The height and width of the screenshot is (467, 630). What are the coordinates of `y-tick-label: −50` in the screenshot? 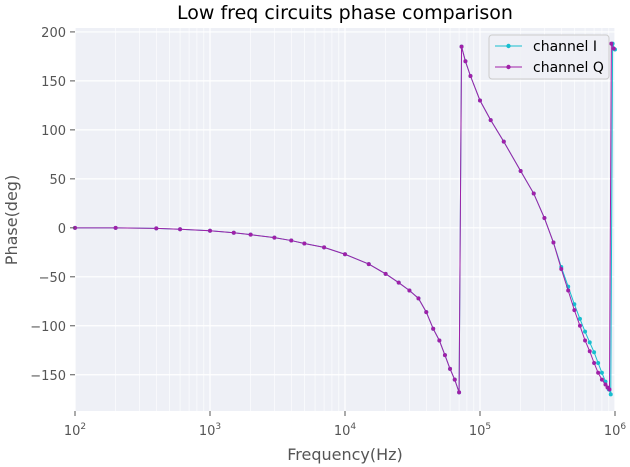 It's located at (52, 278).